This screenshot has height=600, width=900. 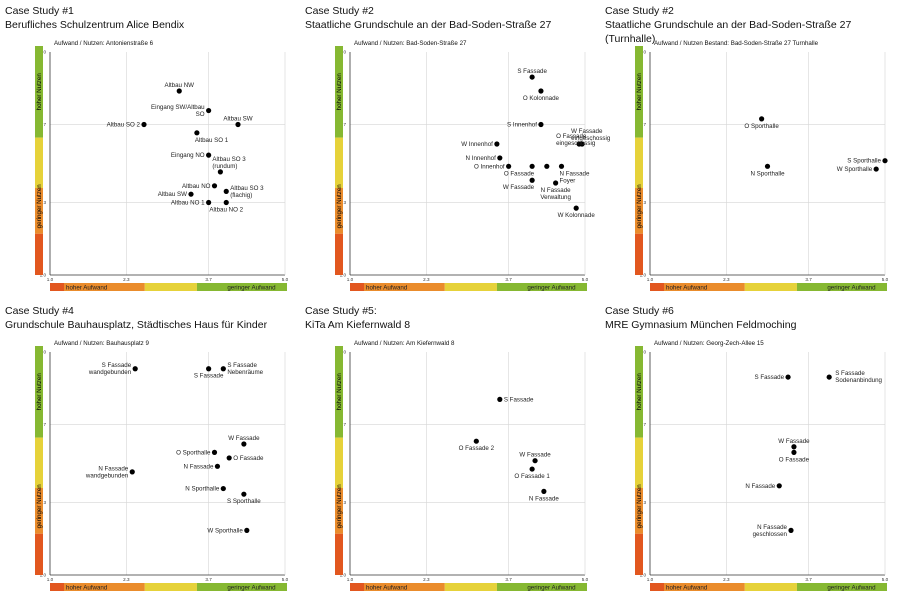 I want to click on data-label-line: W Sporthalle, so click(x=225, y=530).